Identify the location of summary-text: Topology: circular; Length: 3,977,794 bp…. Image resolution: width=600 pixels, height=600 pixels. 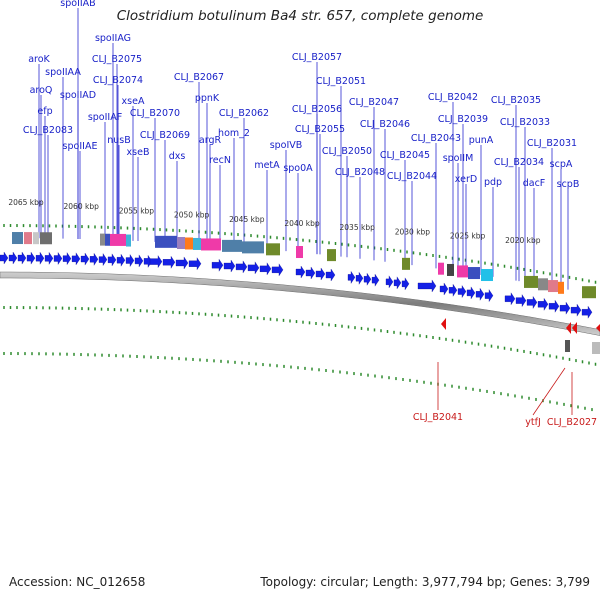
(425, 582).